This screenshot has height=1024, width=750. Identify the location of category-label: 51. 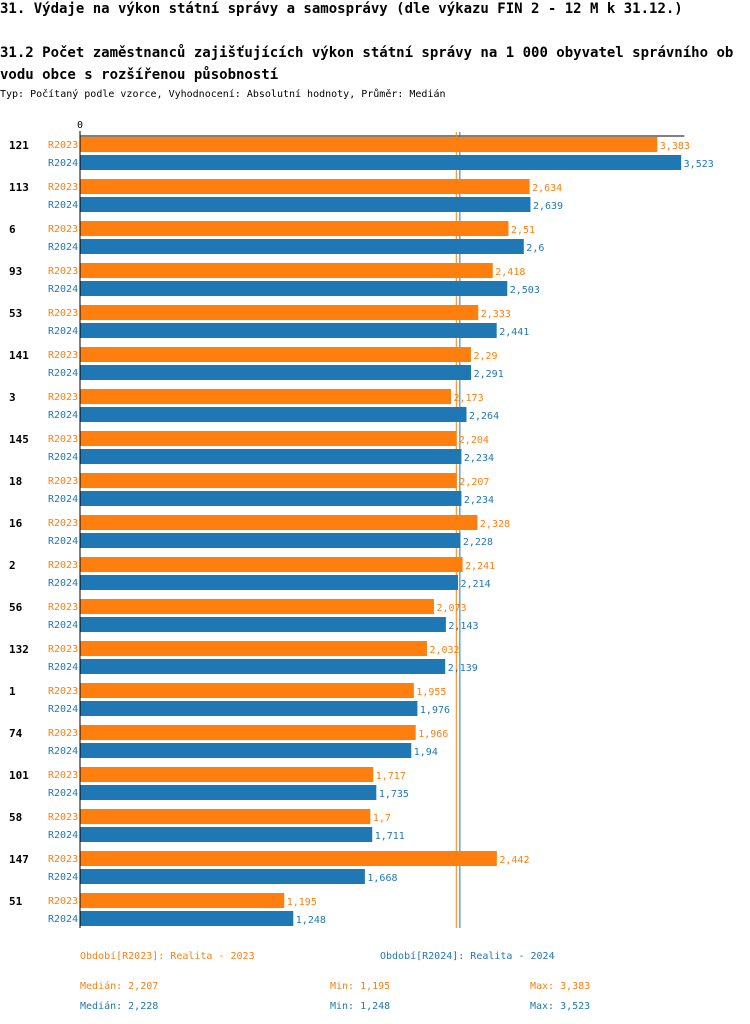
(16, 901).